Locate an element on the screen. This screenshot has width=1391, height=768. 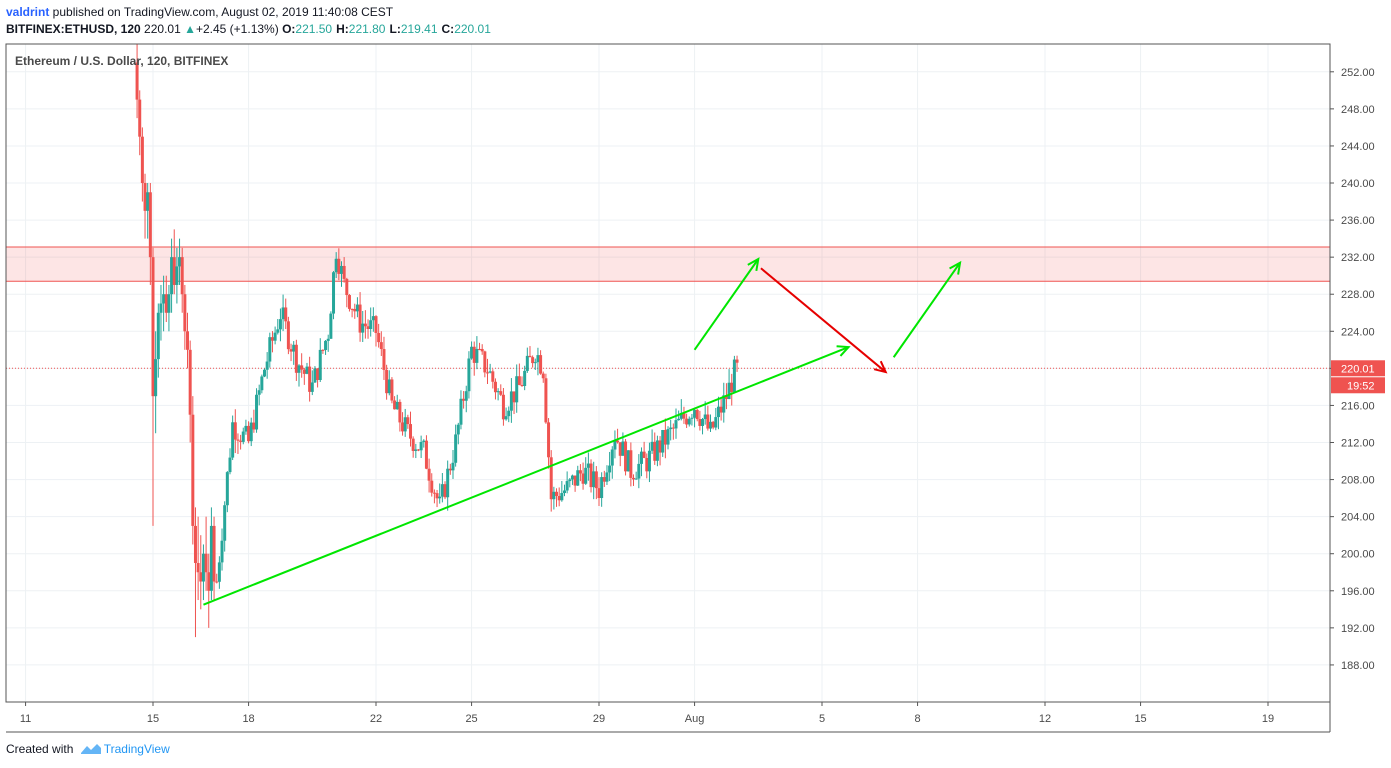
price-tick-label: 232.00 is located at coordinates (1358, 258).